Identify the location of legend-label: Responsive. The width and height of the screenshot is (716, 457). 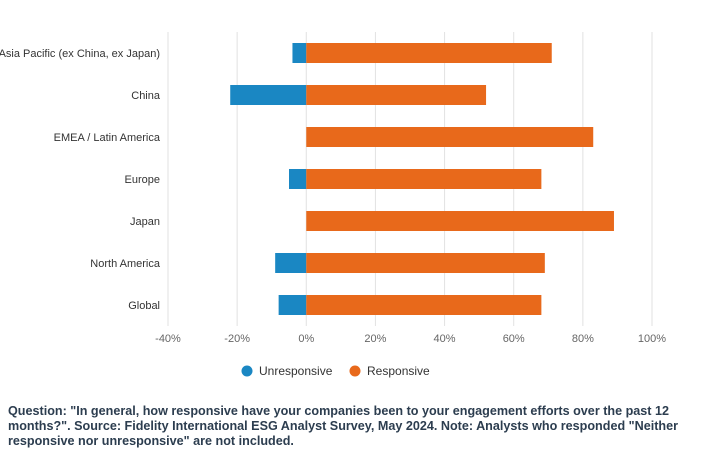
(398, 371).